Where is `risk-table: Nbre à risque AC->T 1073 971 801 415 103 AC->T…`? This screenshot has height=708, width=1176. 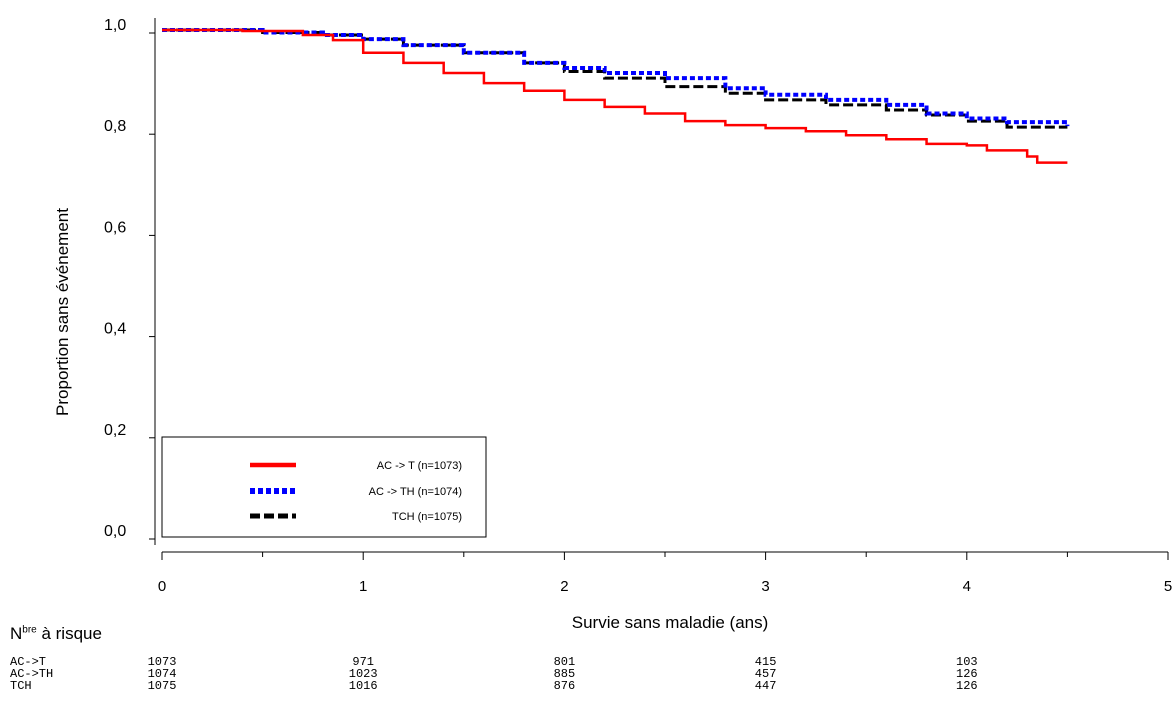 risk-table: Nbre à risque AC->T 1073 971 801 415 103 AC->T… is located at coordinates (590, 665).